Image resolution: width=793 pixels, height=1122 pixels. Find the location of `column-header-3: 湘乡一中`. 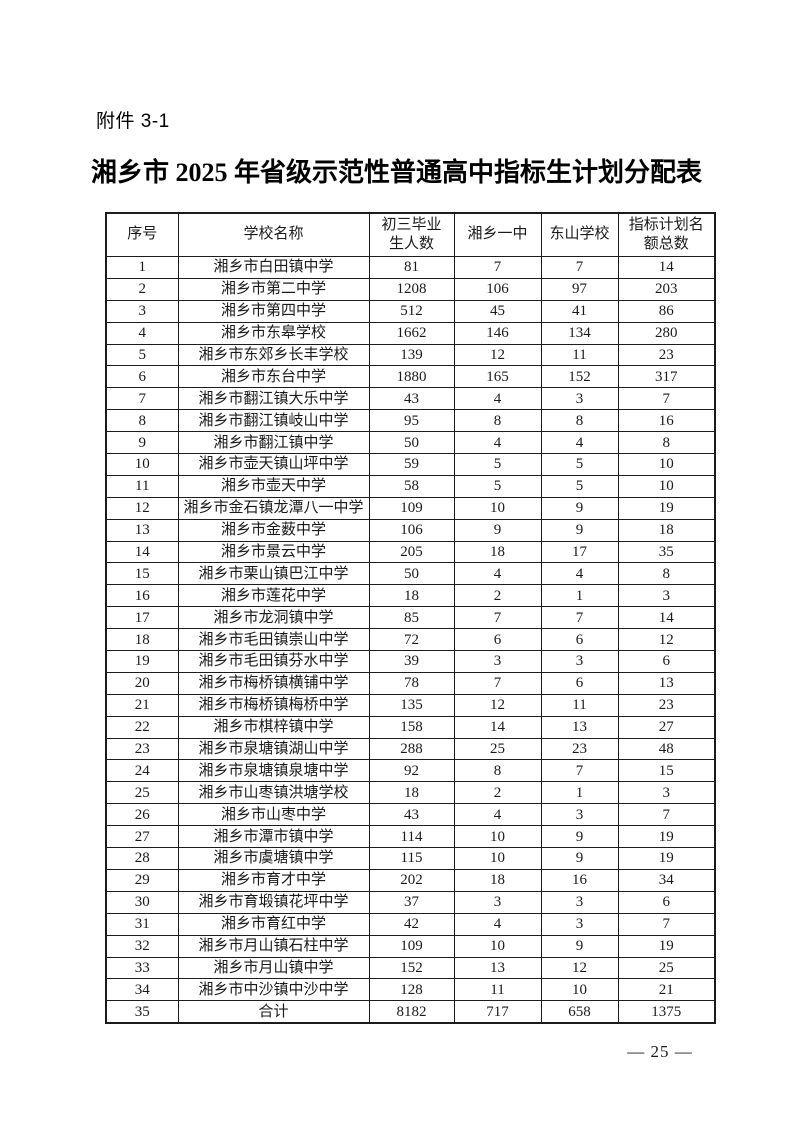

column-header-3: 湘乡一中 is located at coordinates (497, 234).